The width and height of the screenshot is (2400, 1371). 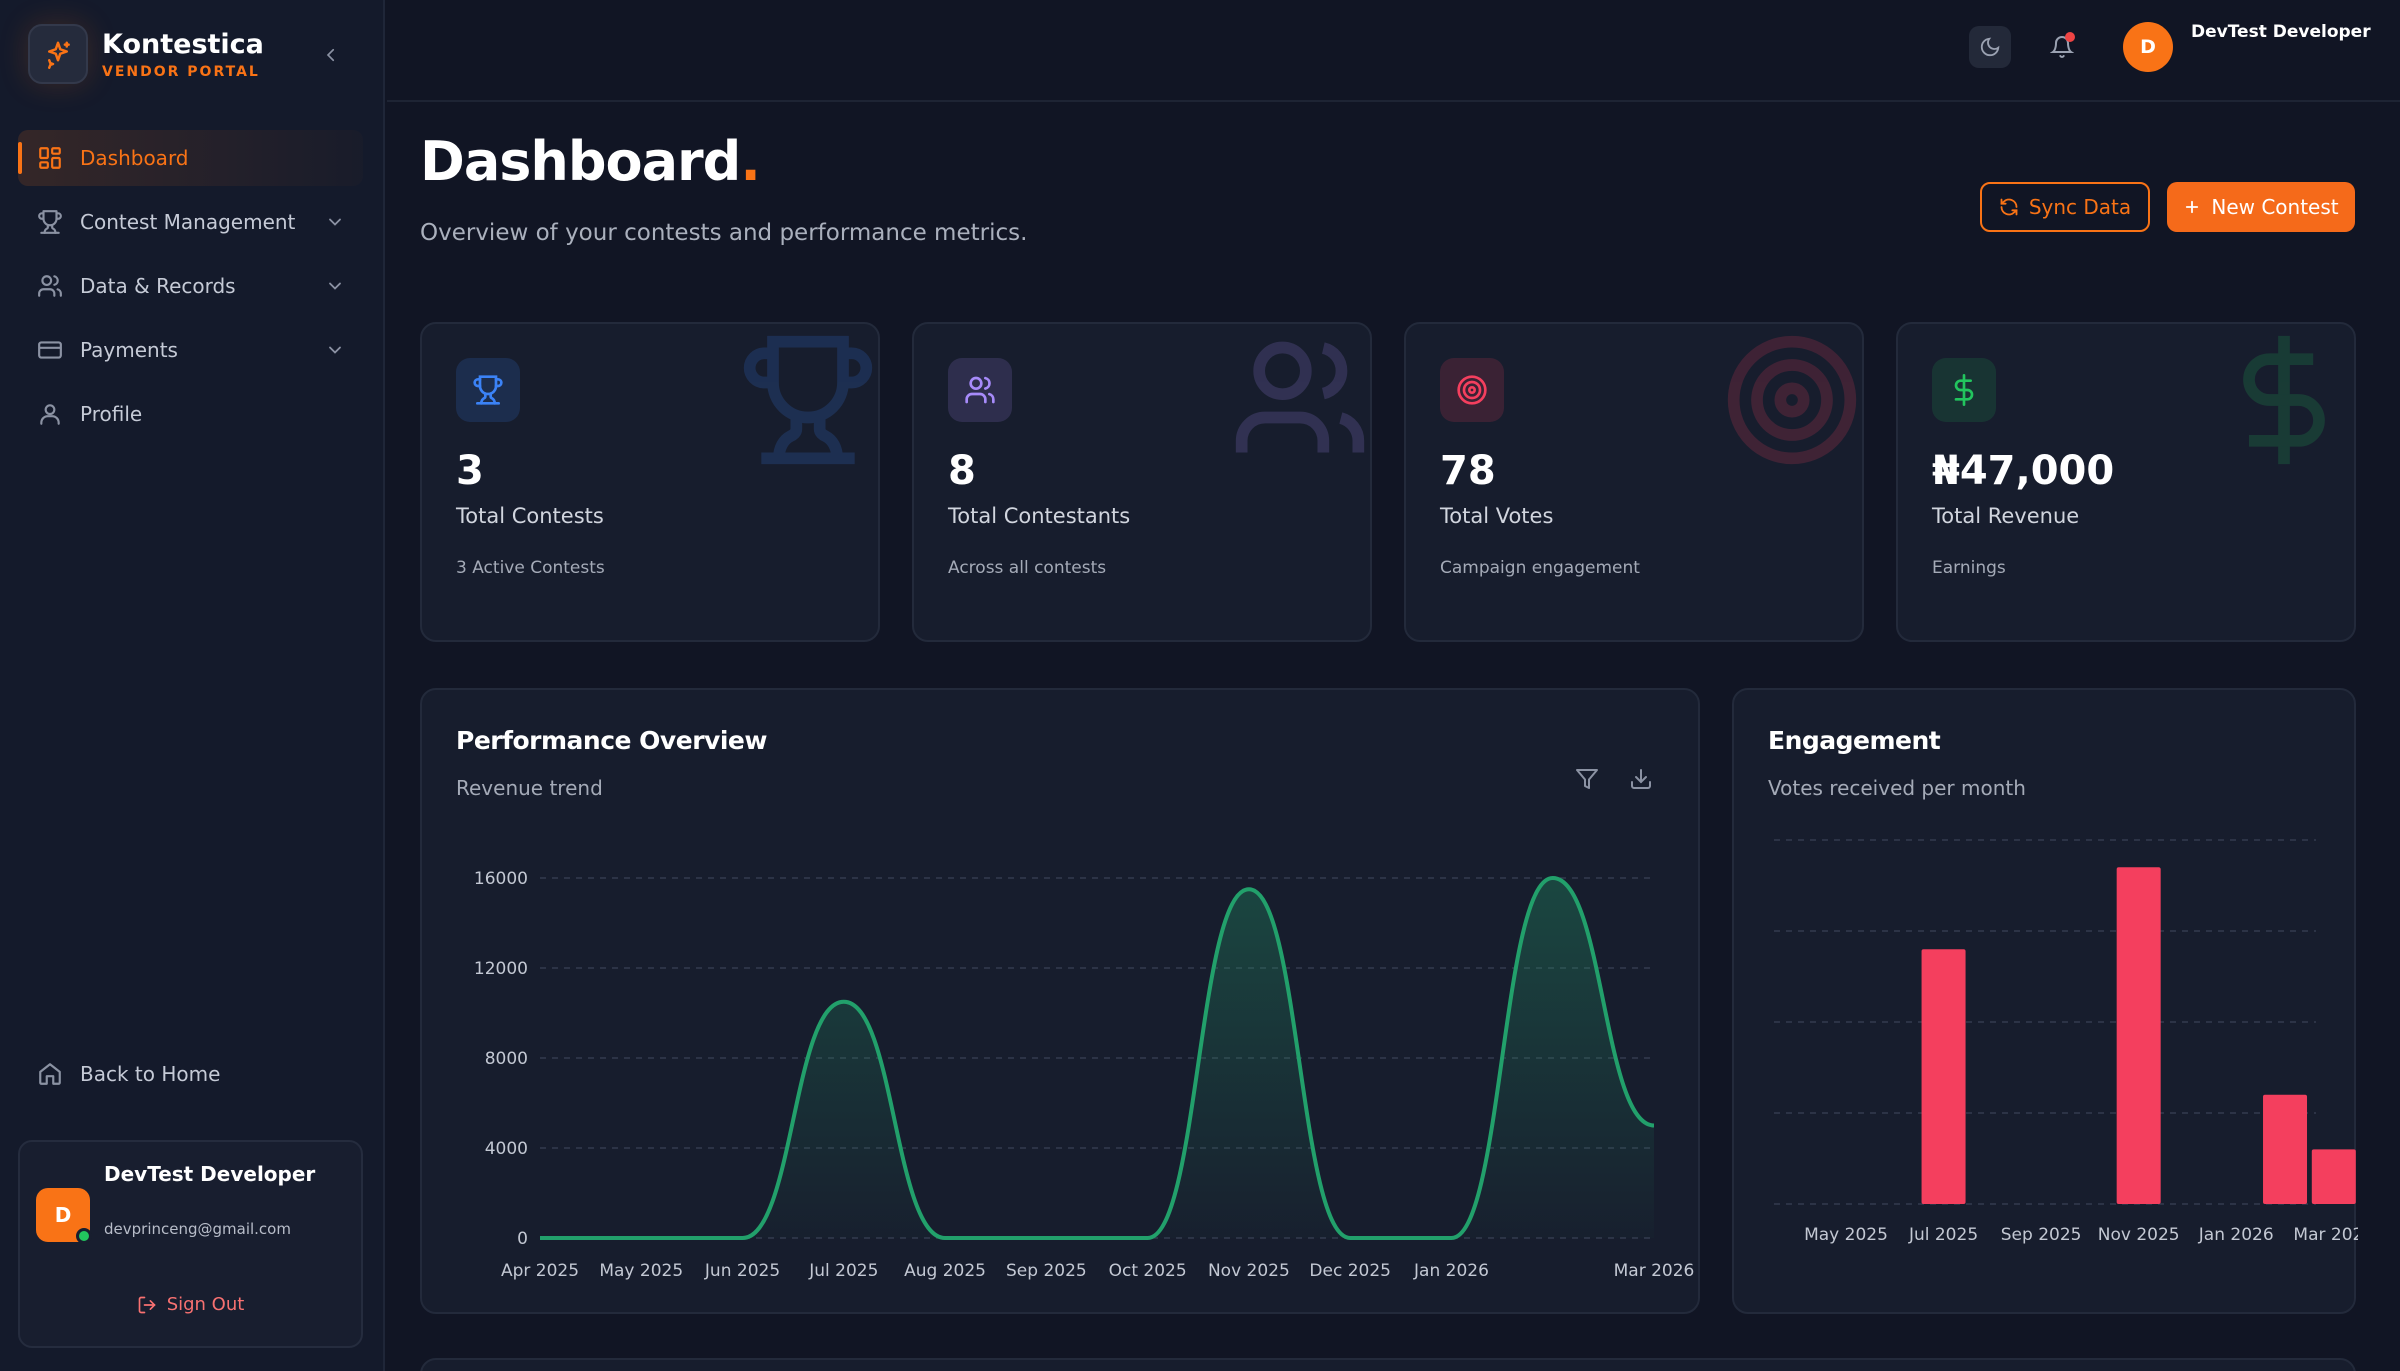 I want to click on sidebar-item-data-records: Data & Records, so click(x=190, y=286).